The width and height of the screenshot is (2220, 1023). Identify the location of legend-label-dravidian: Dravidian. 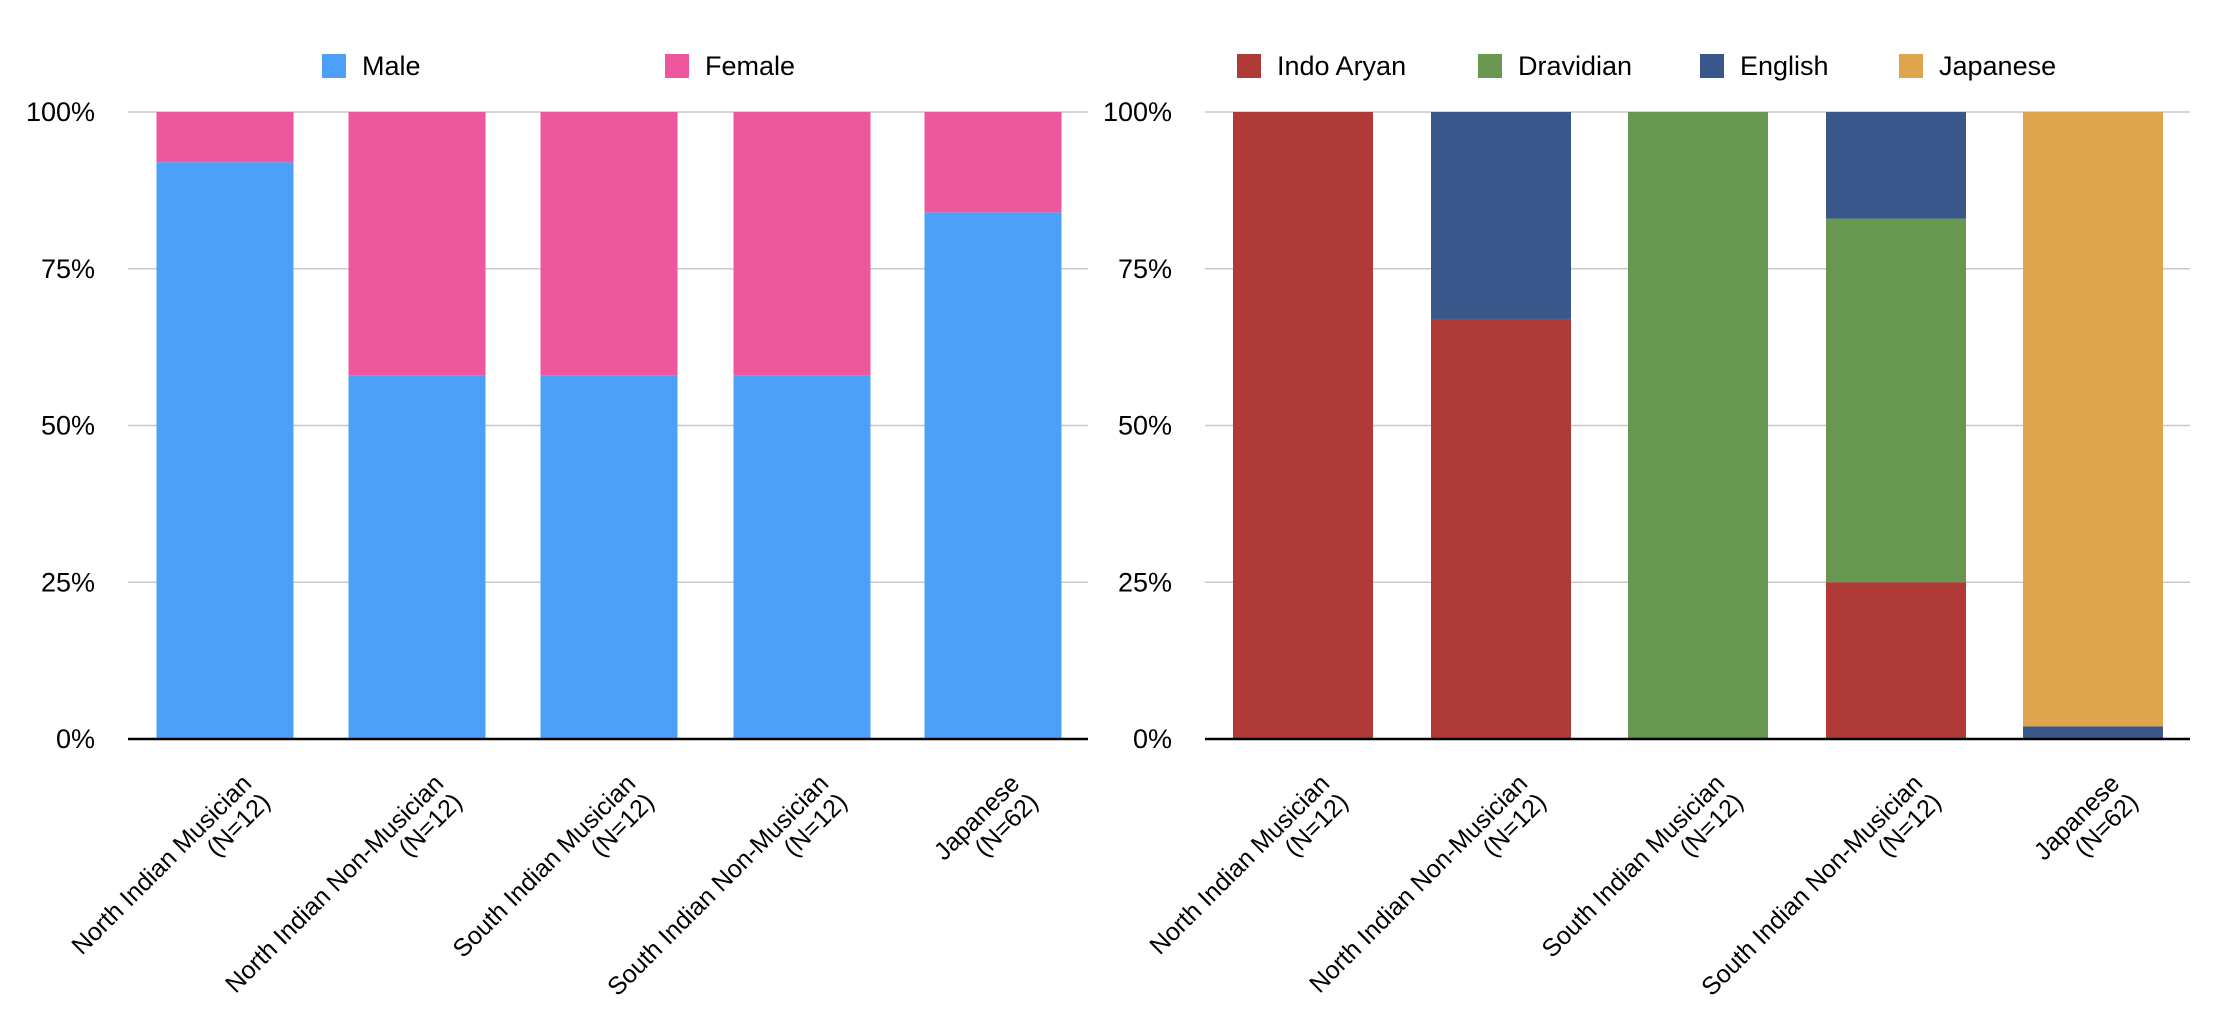
(1575, 66).